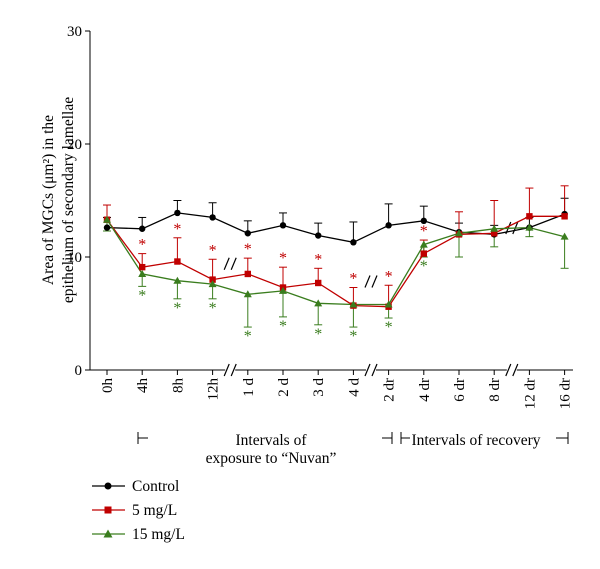 The width and height of the screenshot is (600, 569). Describe the element at coordinates (158, 534) in the screenshot. I see `legend-label: 15 mg/L` at that location.